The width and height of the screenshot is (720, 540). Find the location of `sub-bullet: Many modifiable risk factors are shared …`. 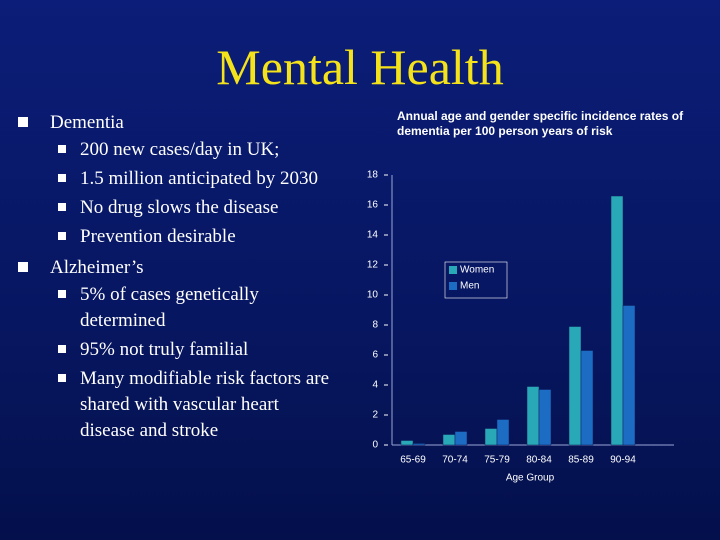

sub-bullet: Many modifiable risk factors are shared … is located at coordinates (174, 405).